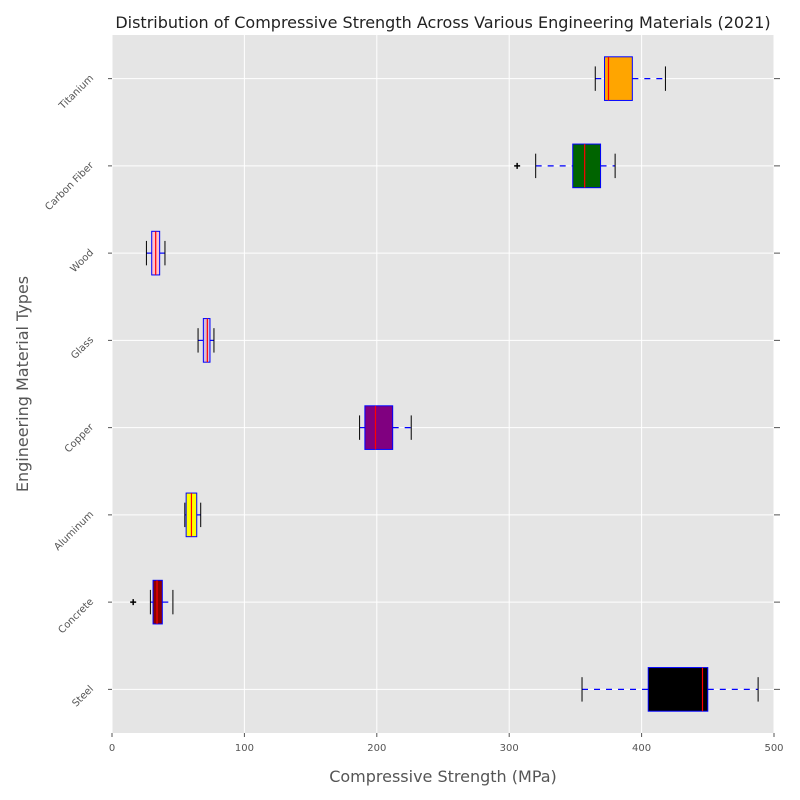  Describe the element at coordinates (76, 616) in the screenshot. I see `category-label: Concrete` at that location.